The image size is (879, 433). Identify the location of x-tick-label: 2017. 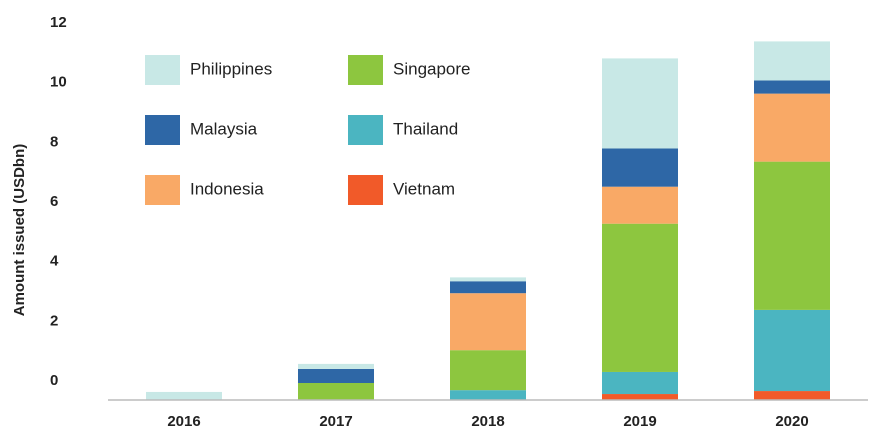
(335, 421).